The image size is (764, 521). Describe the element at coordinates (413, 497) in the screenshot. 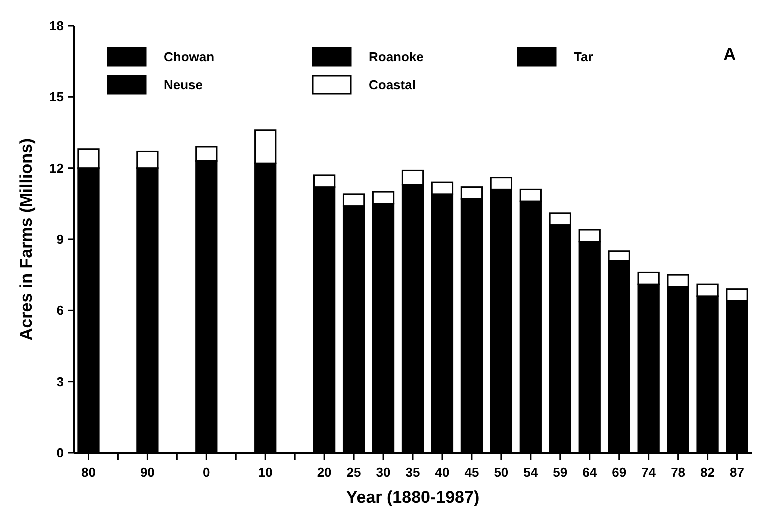

I see `x-axis-title: Year (1880-1987)` at that location.